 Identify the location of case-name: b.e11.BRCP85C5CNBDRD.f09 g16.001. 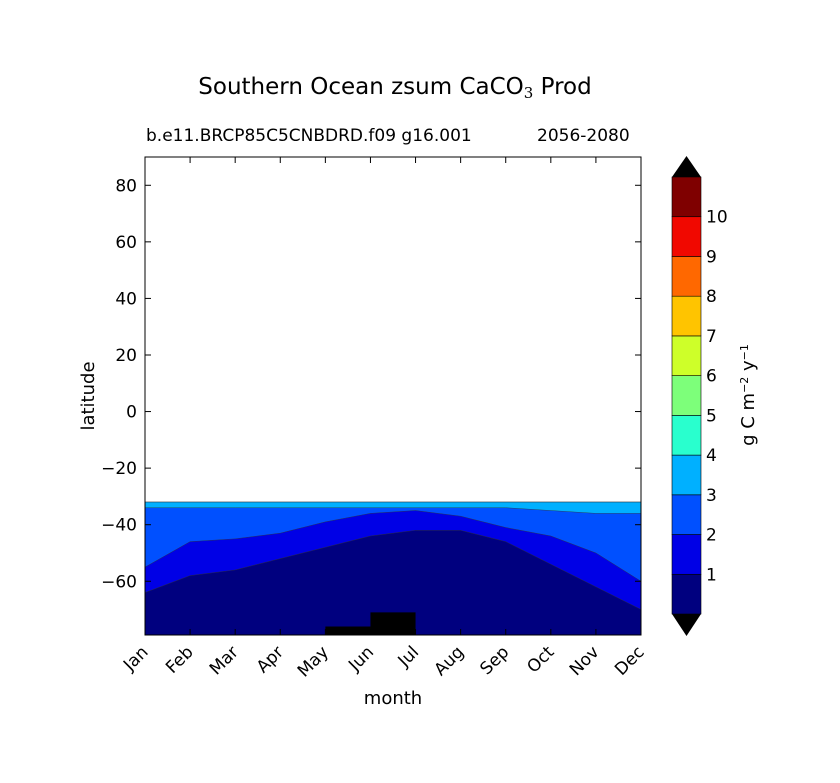
(309, 136).